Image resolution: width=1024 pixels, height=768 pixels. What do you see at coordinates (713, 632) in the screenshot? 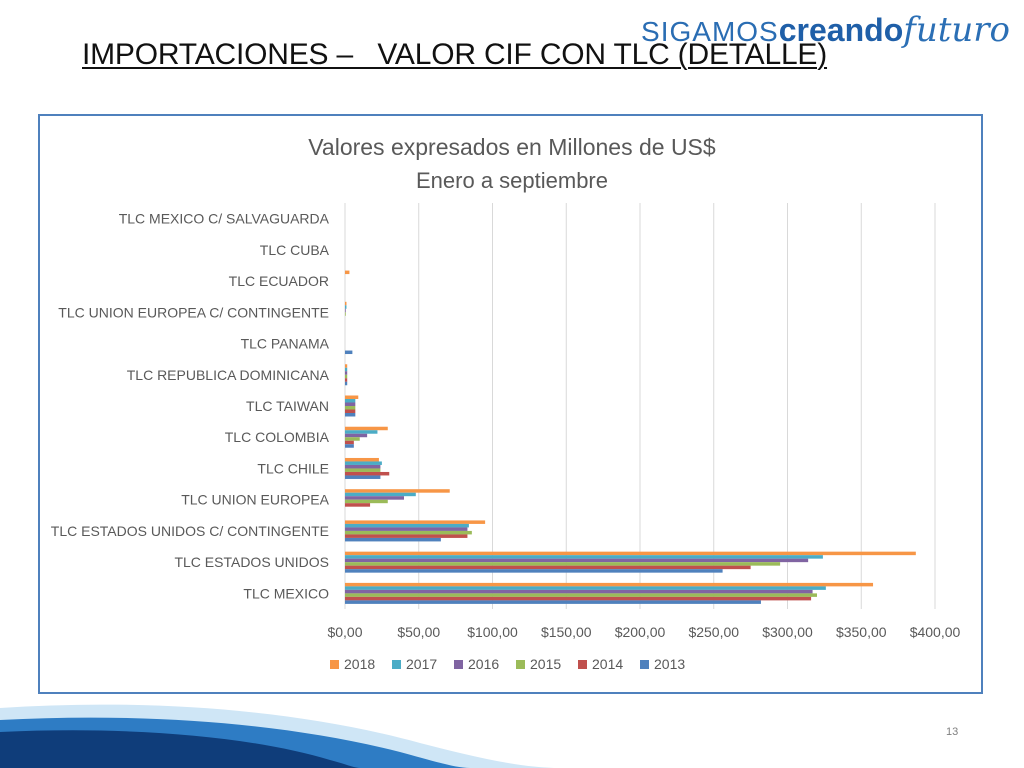
I see `x-tick-label: $250,00` at bounding box center [713, 632].